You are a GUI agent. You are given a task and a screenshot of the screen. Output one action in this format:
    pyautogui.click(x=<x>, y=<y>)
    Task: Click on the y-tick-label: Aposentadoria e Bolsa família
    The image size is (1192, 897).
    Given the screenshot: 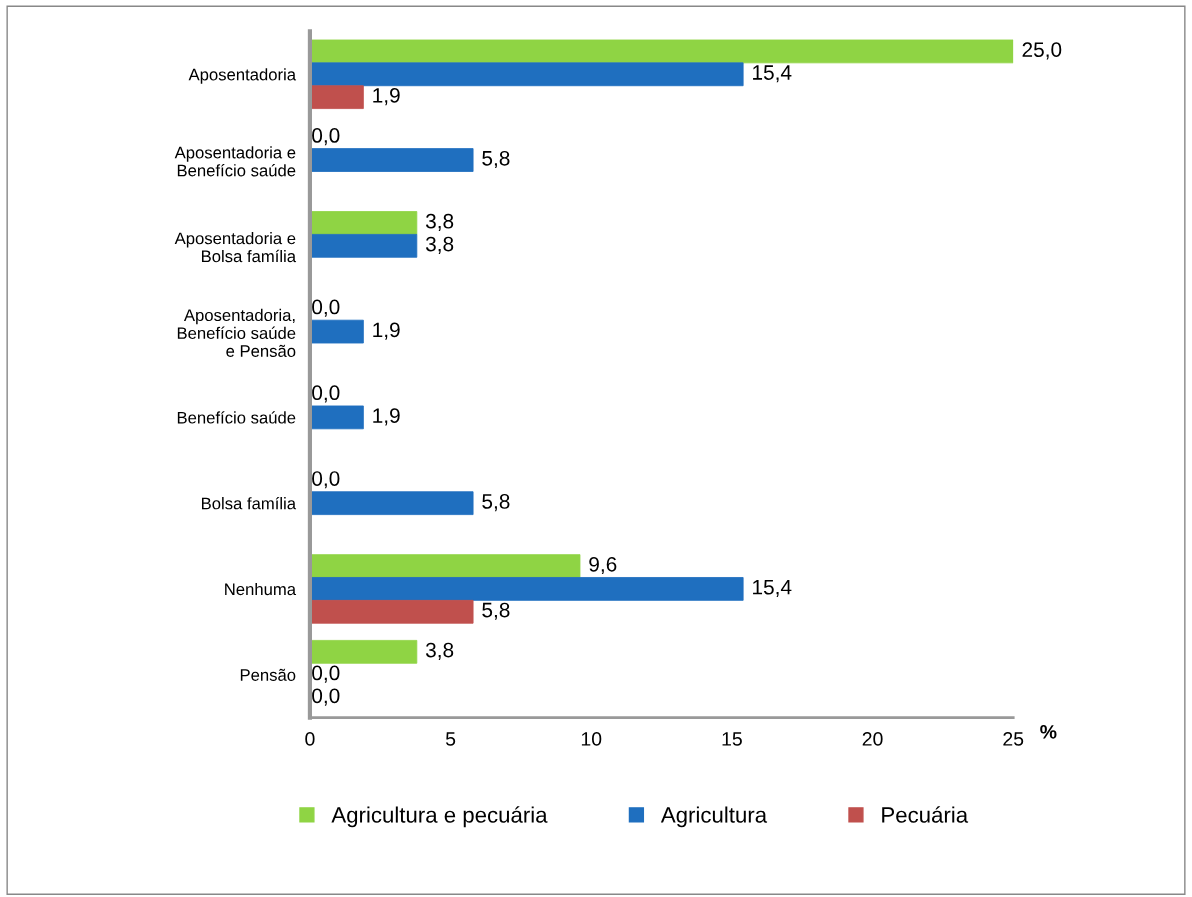 What is the action you would take?
    pyautogui.click(x=235, y=247)
    